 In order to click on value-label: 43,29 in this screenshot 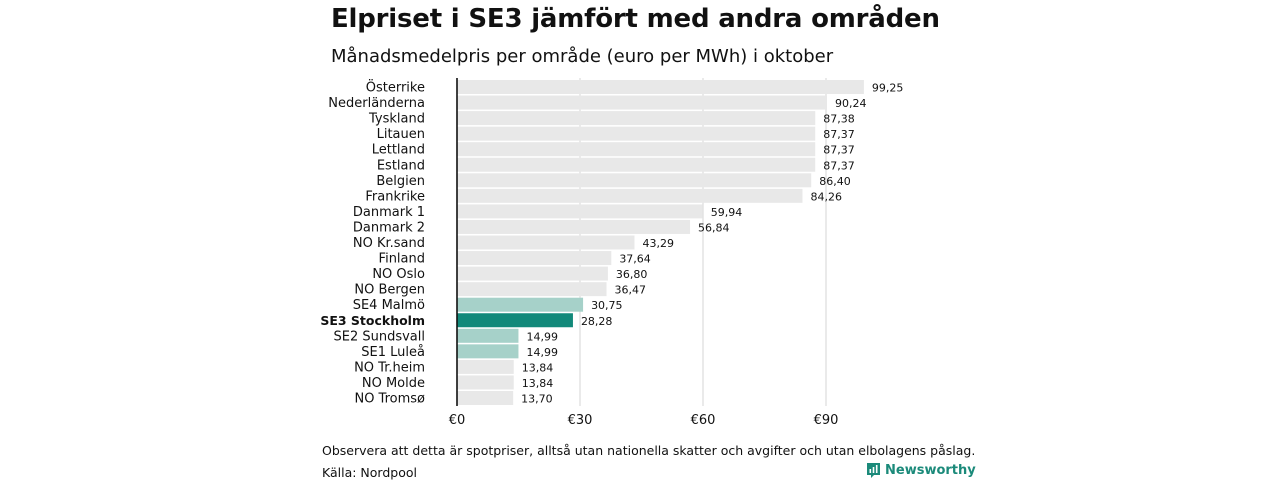, I will do `click(658, 243)`.